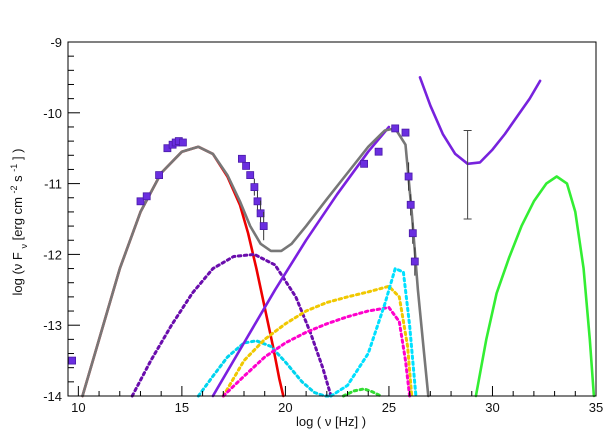  Describe the element at coordinates (52, 396) in the screenshot. I see `y-tick-label: -14` at that location.